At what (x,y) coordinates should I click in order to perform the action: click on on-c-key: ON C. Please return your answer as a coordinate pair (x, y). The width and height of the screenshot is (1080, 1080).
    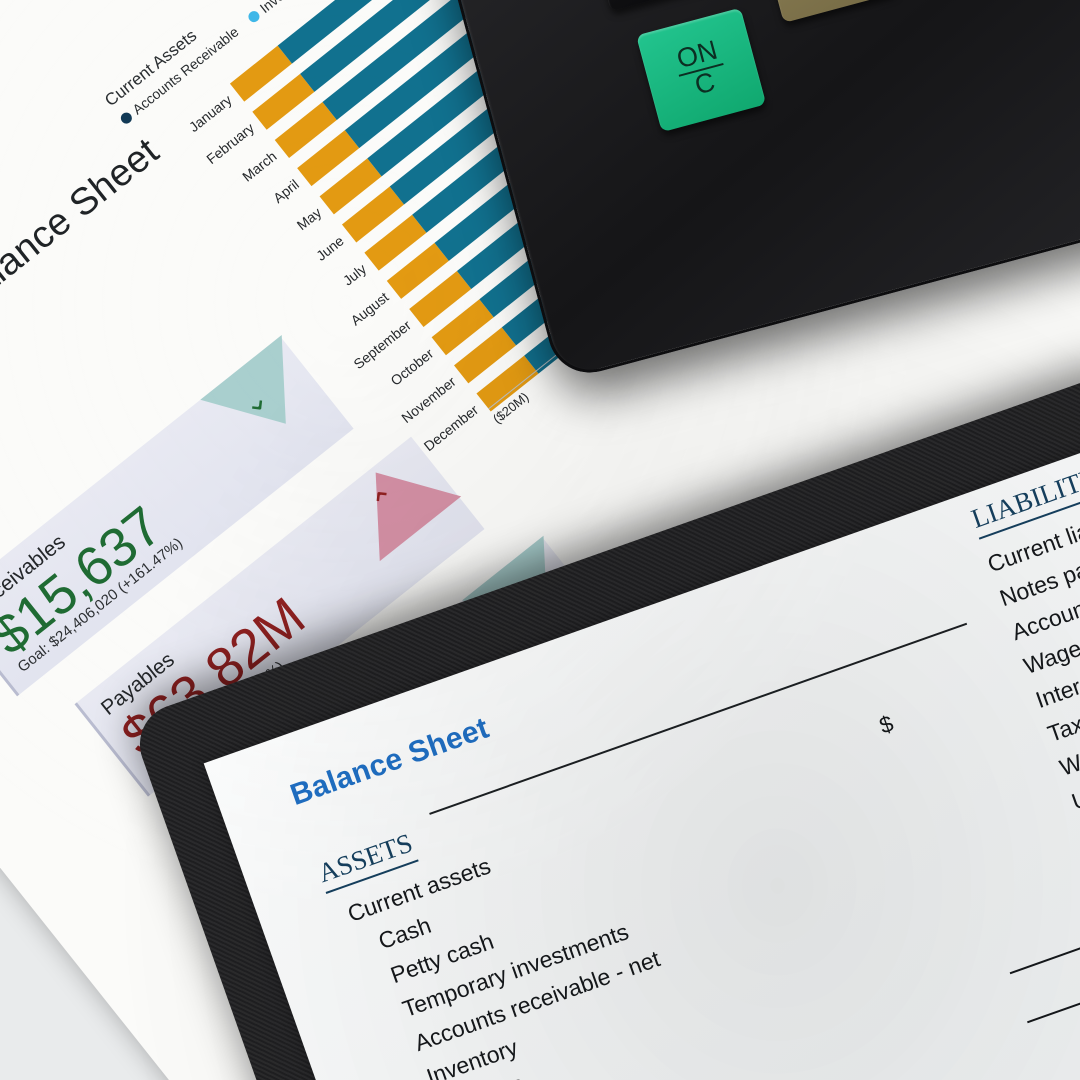
    Looking at the image, I should click on (701, 70).